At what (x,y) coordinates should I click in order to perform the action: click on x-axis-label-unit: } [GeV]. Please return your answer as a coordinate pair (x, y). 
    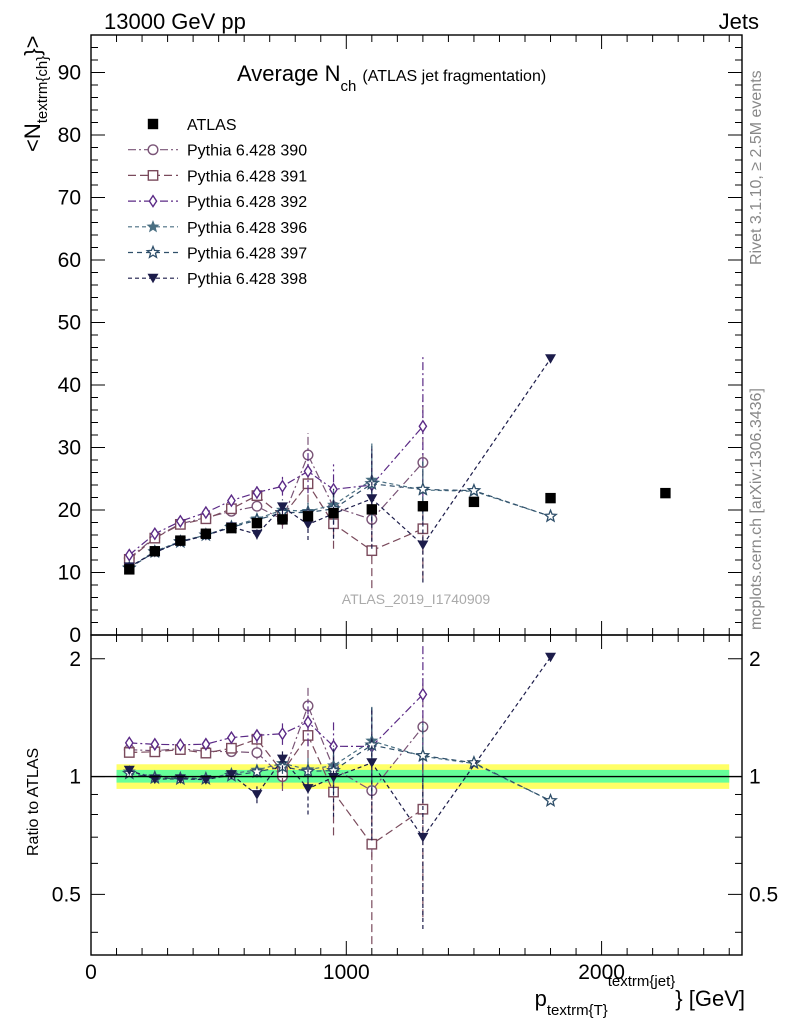
    Looking at the image, I should click on (710, 998).